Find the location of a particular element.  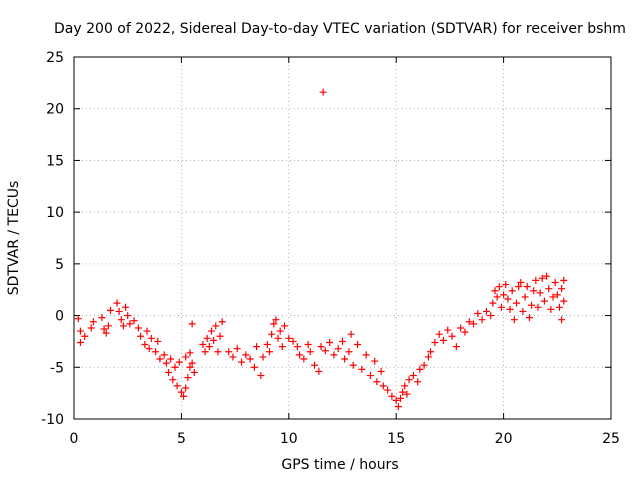

x-axis-label: GPS time / hours is located at coordinates (339, 465).